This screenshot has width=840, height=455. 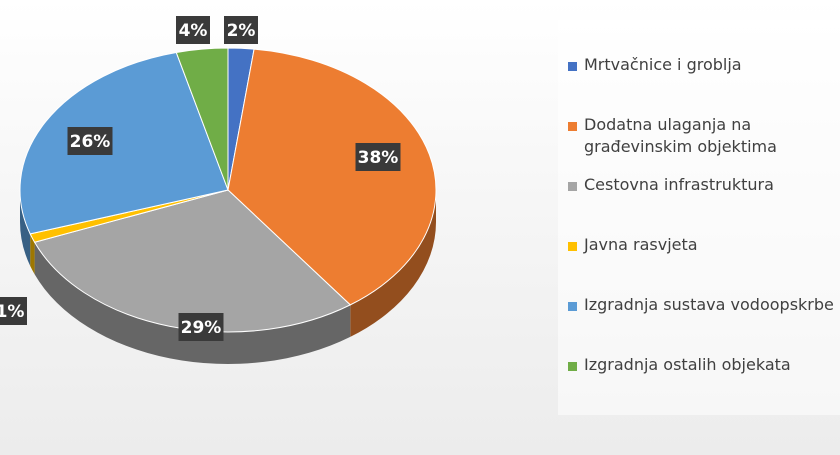 I want to click on legend-item-vodoopskrba: Izgradnja sustava vodoopskrbe, so click(x=704, y=305).